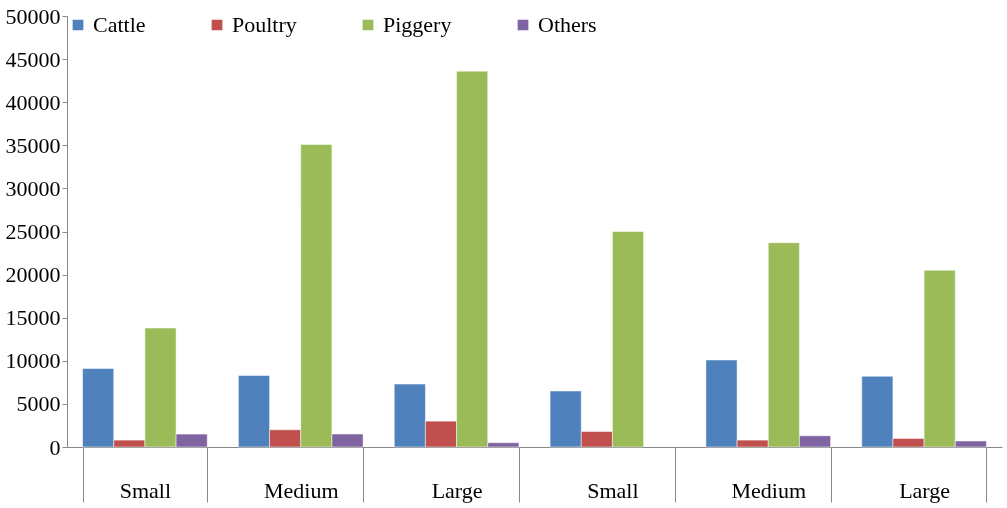 The width and height of the screenshot is (1007, 508). Describe the element at coordinates (33, 361) in the screenshot. I see `y-tick-label: 10000` at that location.